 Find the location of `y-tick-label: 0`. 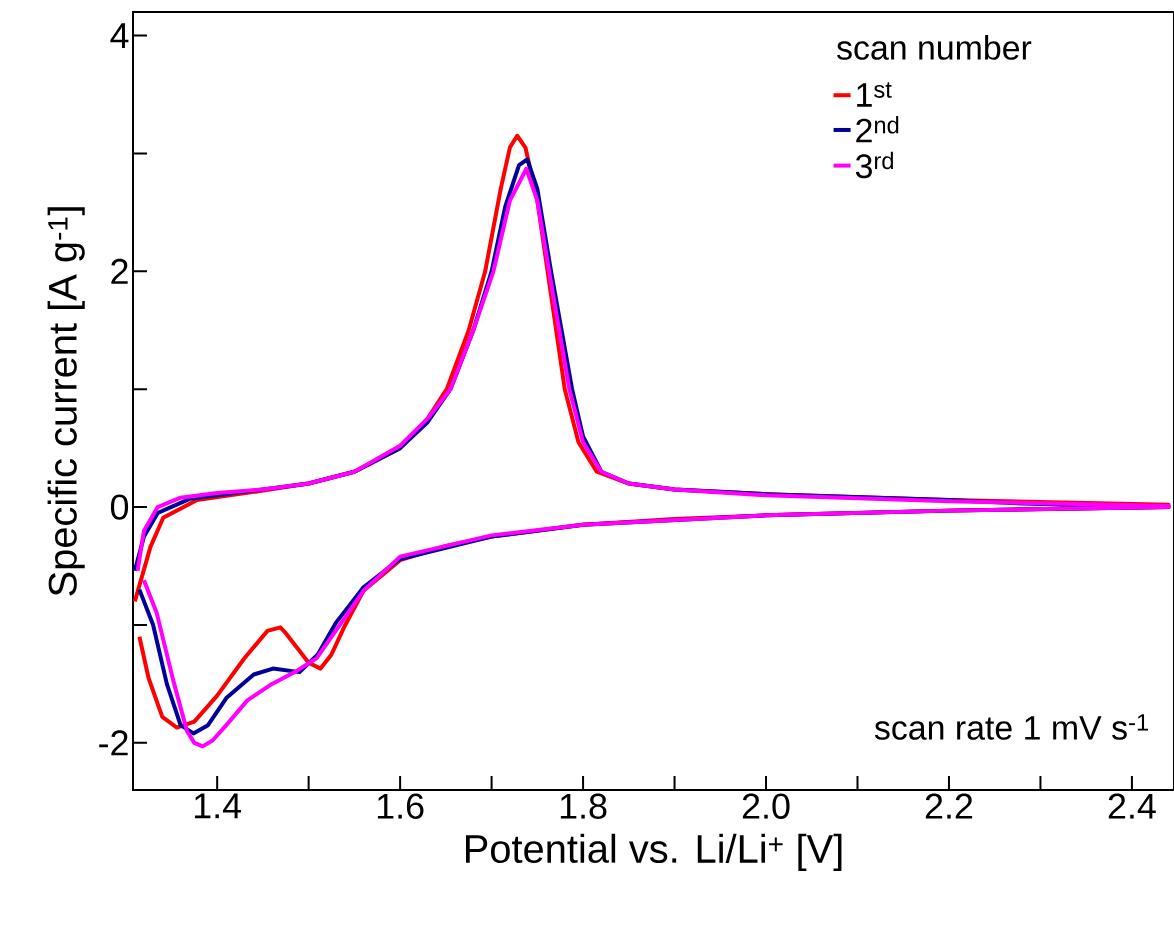

y-tick-label: 0 is located at coordinates (119, 507).